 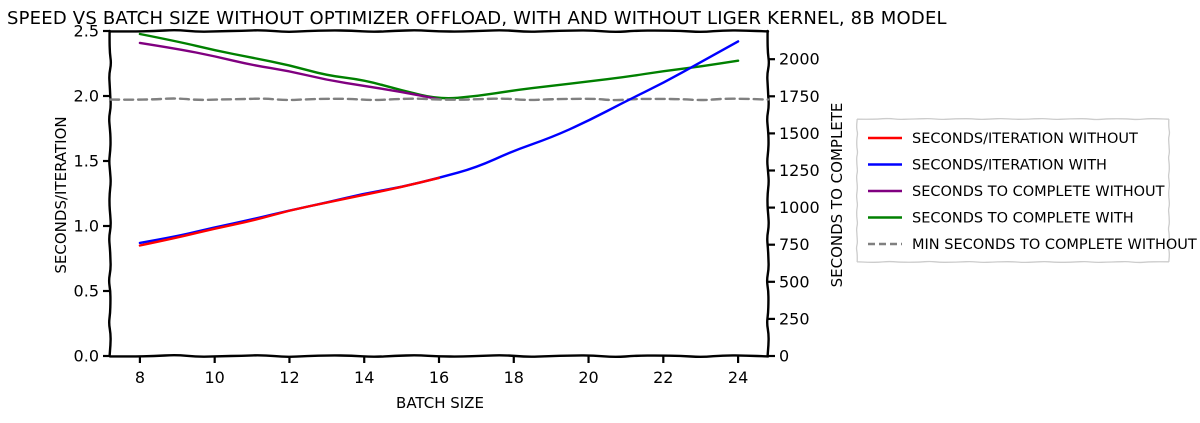 What do you see at coordinates (86, 96) in the screenshot?
I see `y-tick-label: 2.0` at bounding box center [86, 96].